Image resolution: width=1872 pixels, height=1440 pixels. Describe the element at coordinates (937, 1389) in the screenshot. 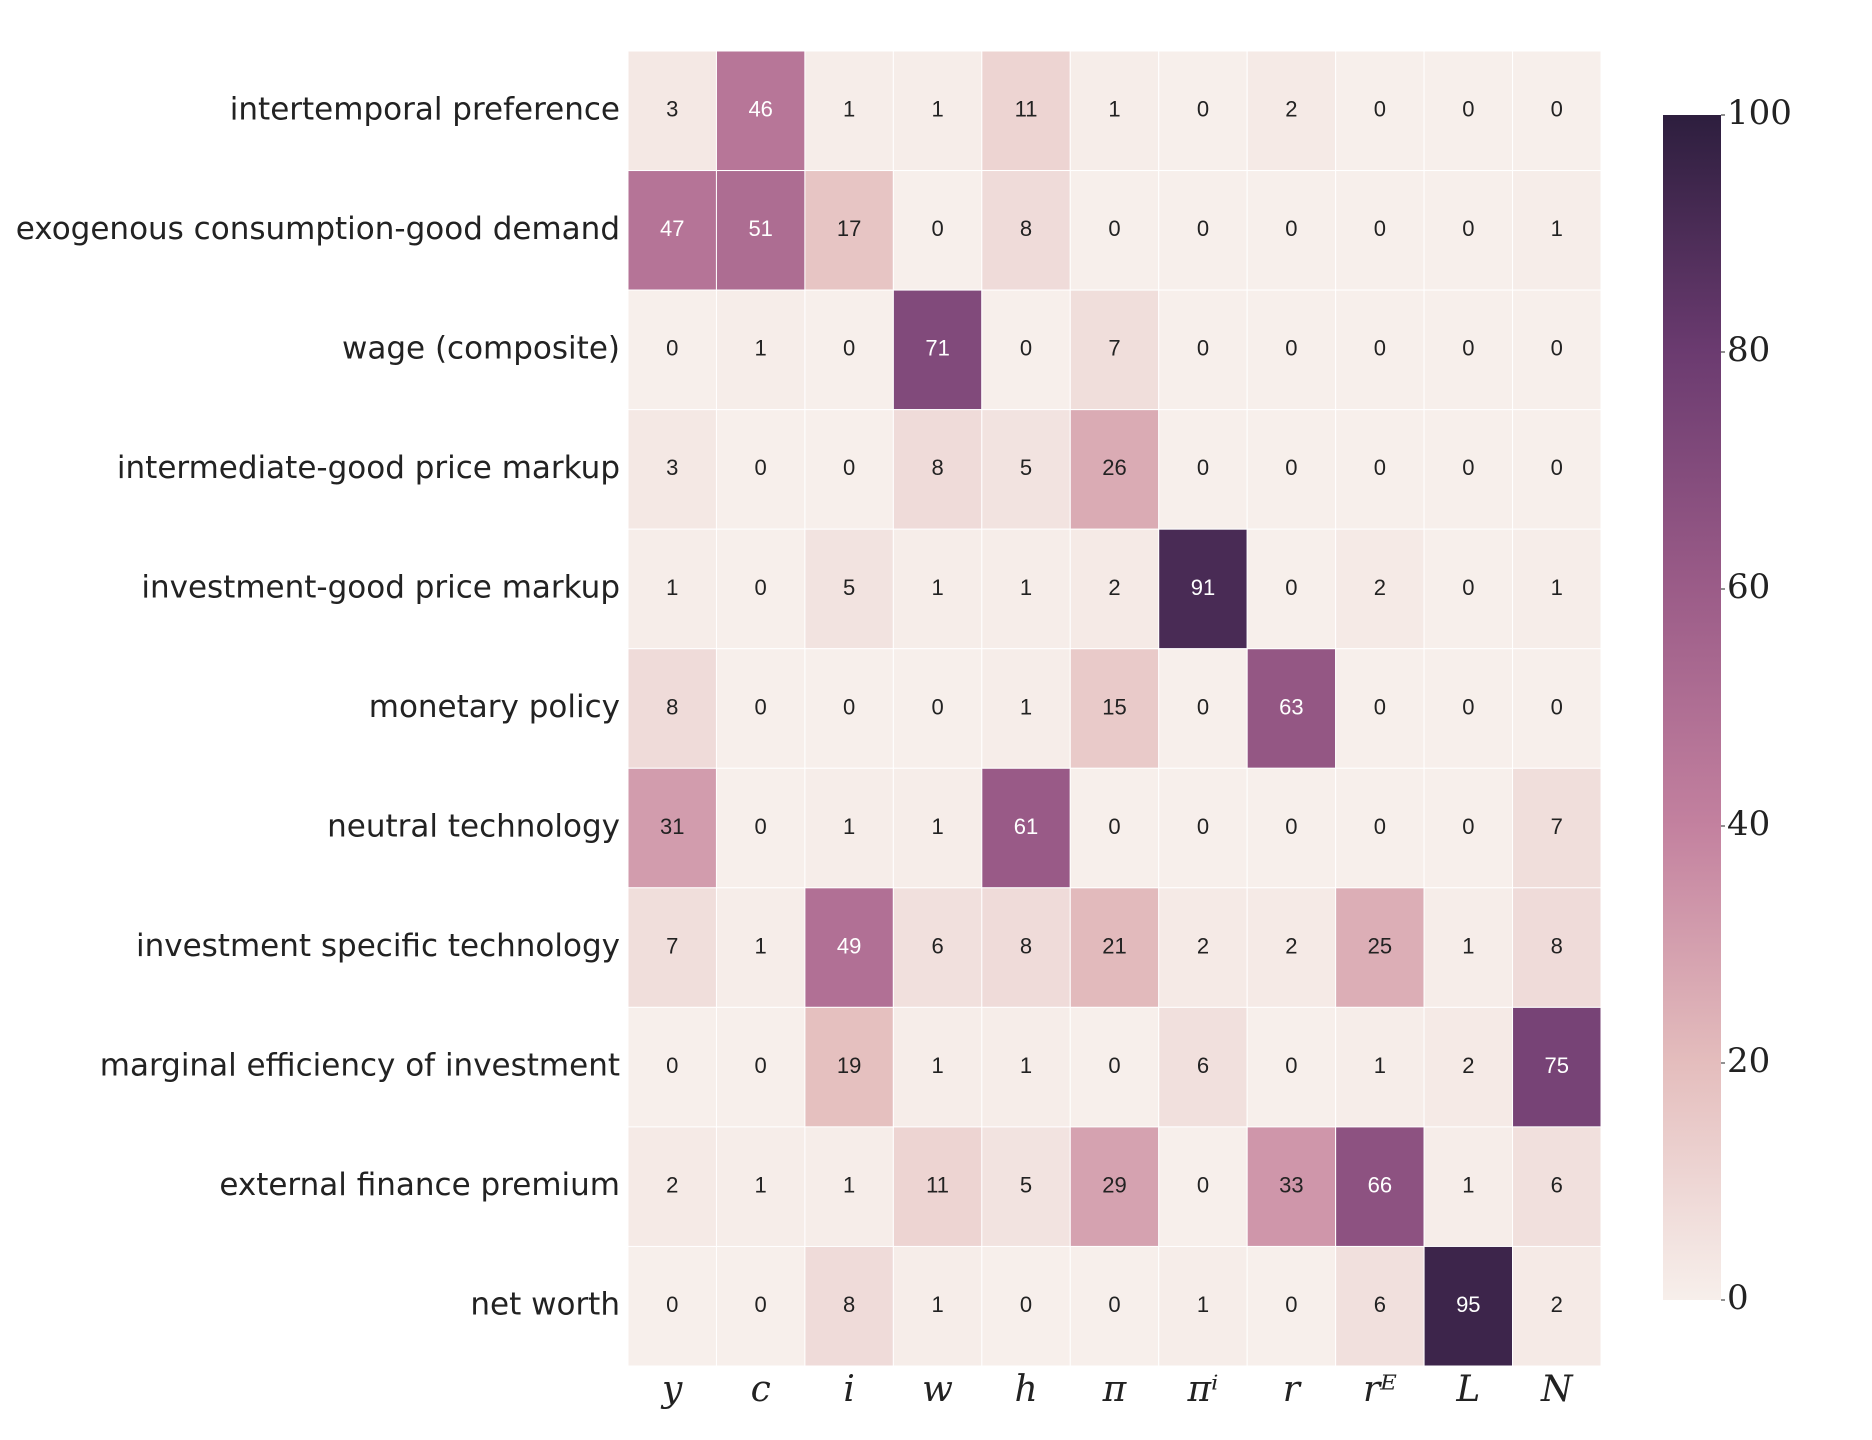

I see `x-tick-label: w` at that location.